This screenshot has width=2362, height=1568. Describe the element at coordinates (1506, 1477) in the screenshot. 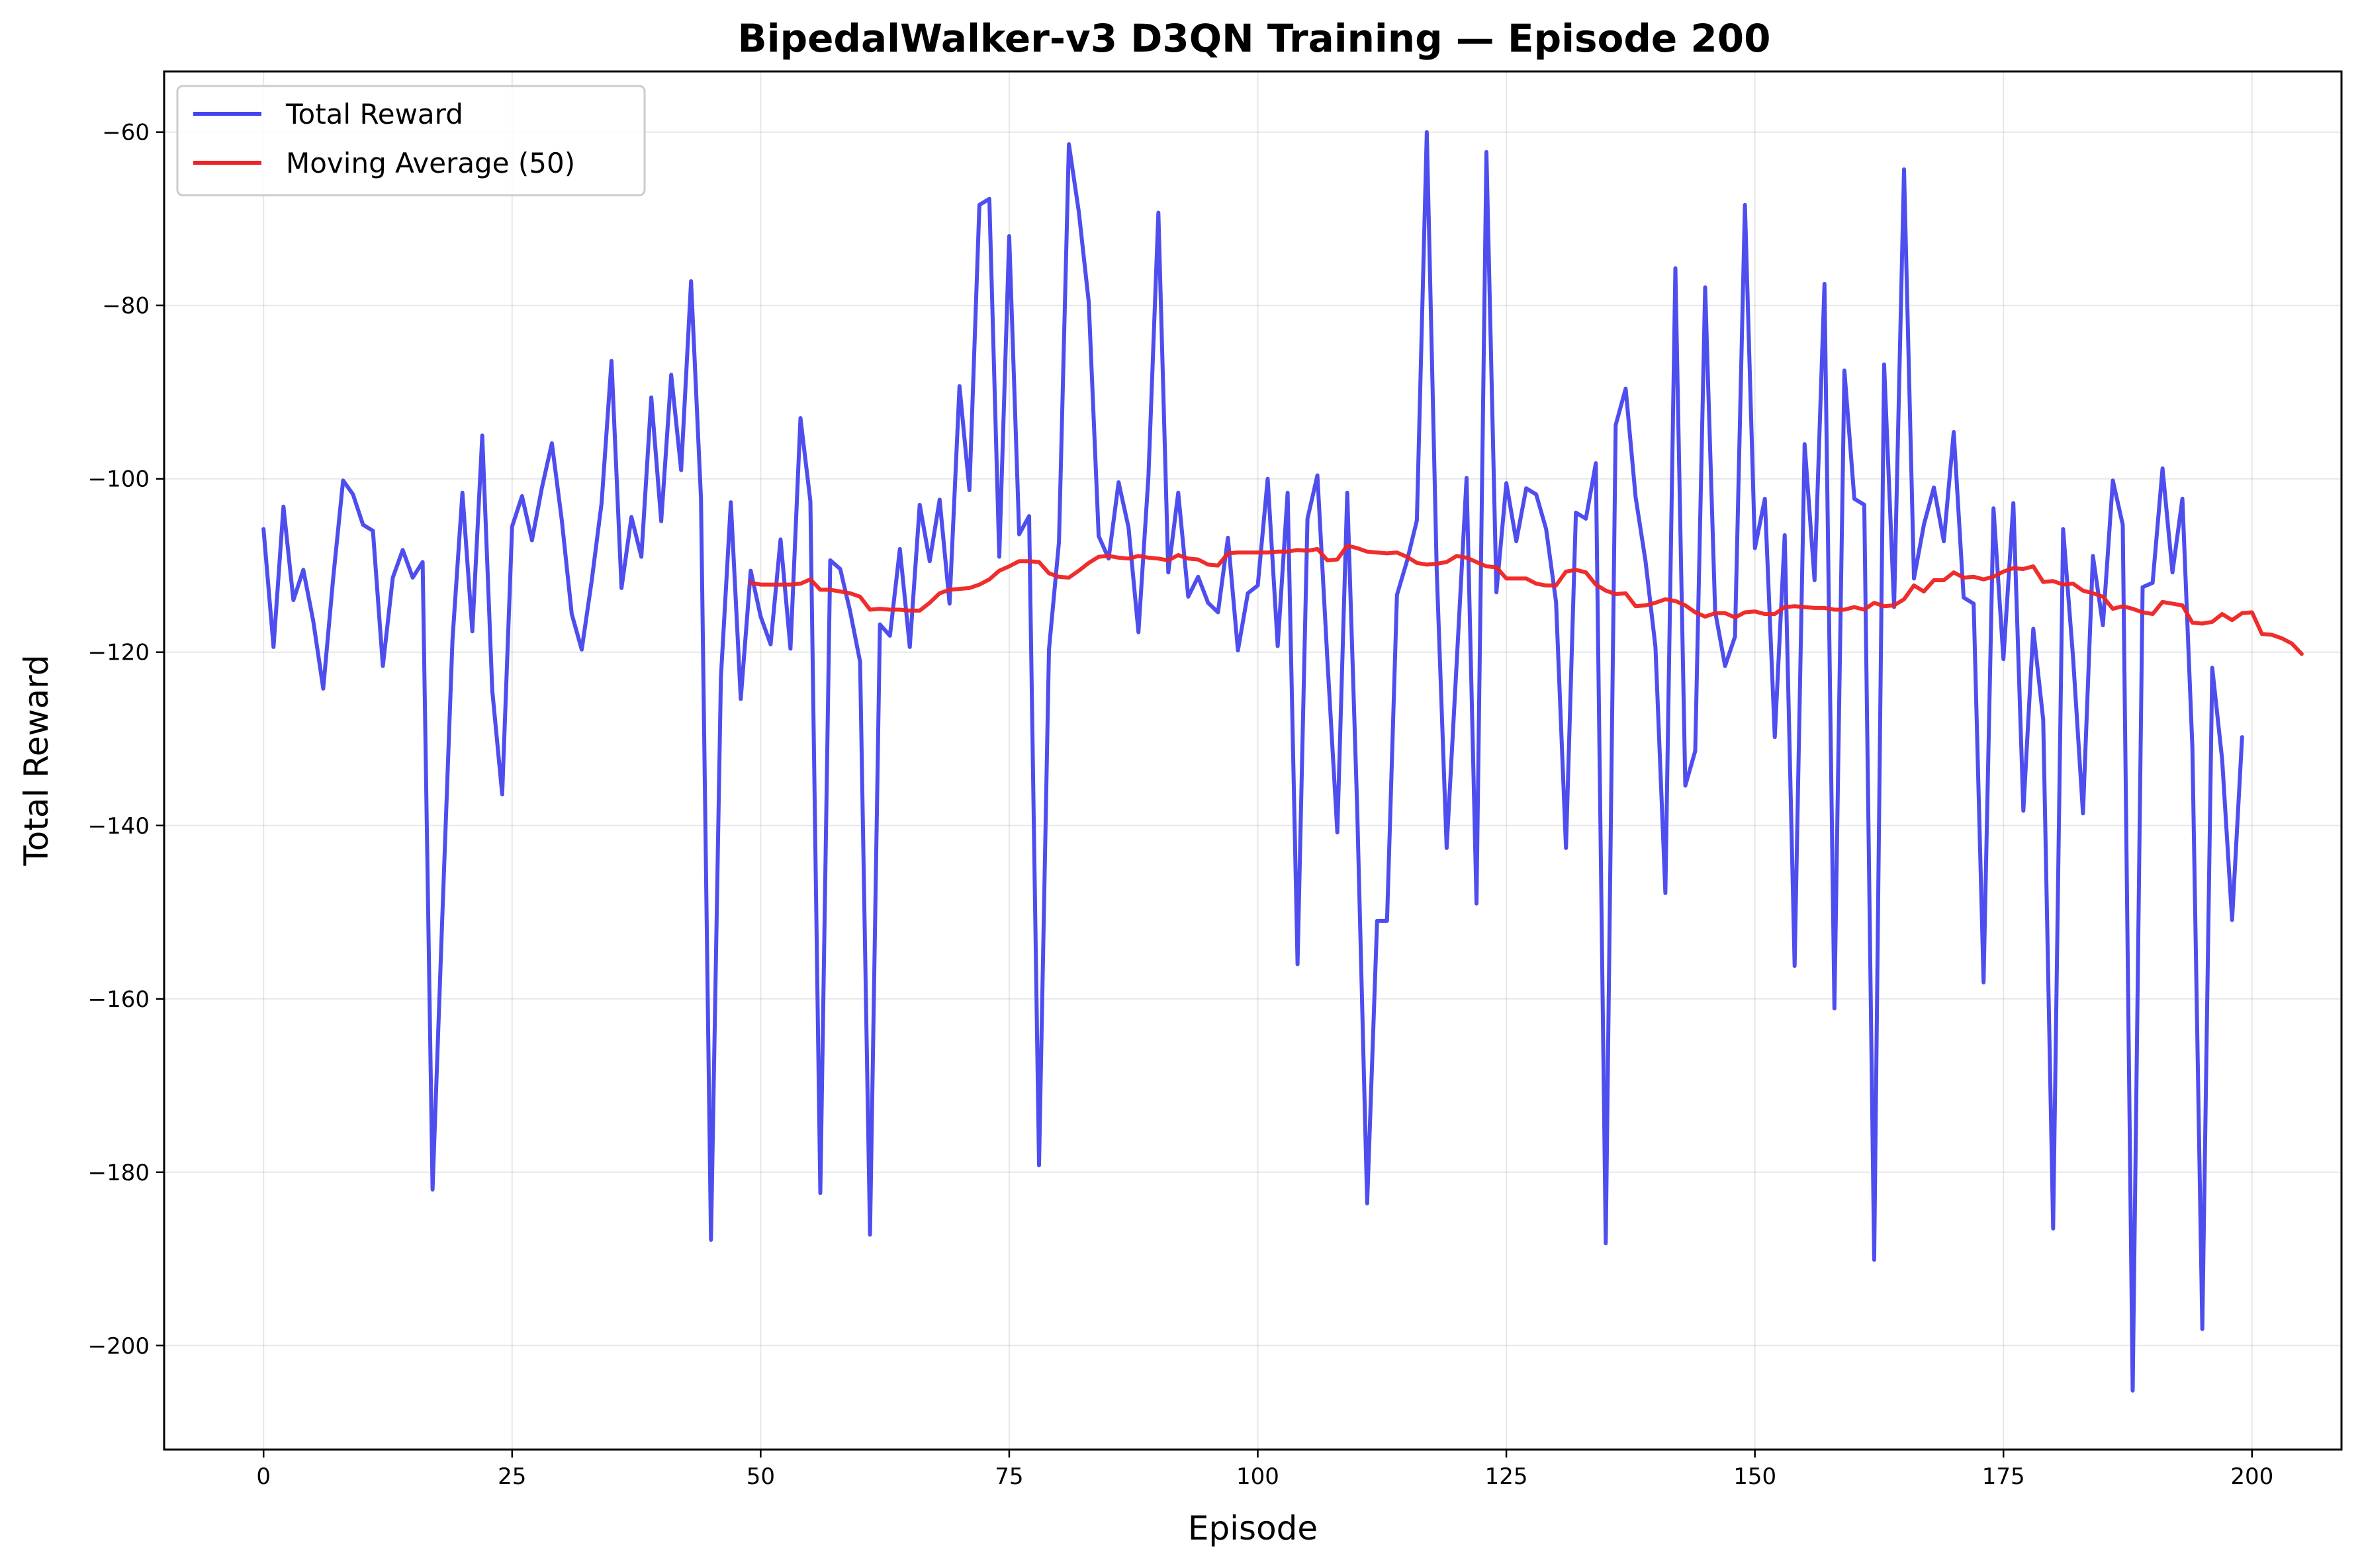

I see `x-tick-label: 125` at that location.